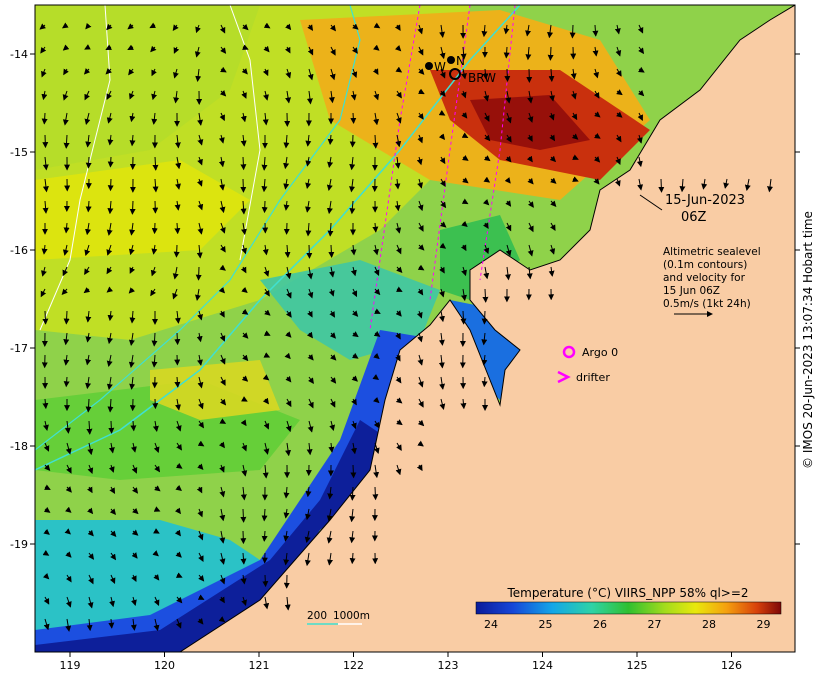 The width and height of the screenshot is (820, 680). I want to click on contour-white-inner, so click(245, 133).